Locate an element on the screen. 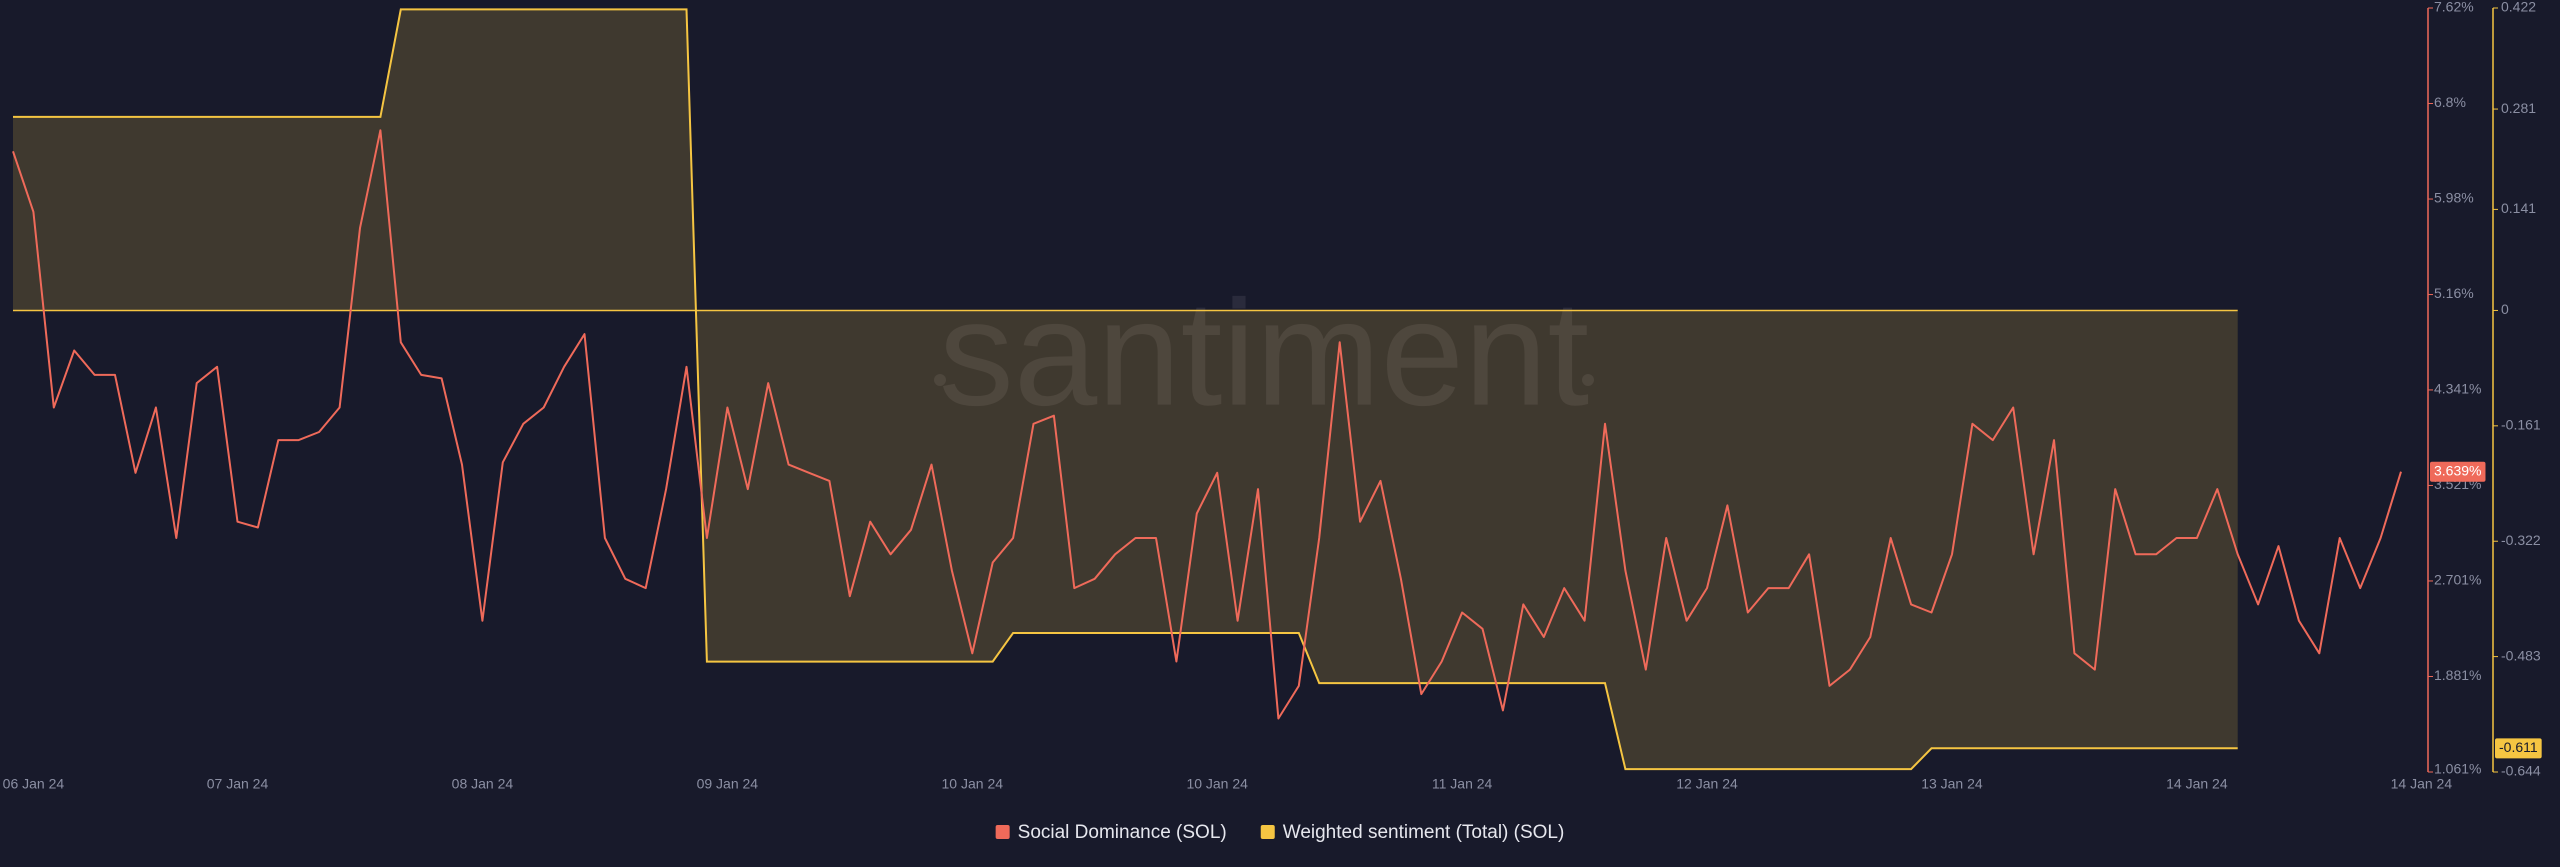 Image resolution: width=2560 pixels, height=867 pixels. y2-tick-label: -0.322 is located at coordinates (2521, 540).